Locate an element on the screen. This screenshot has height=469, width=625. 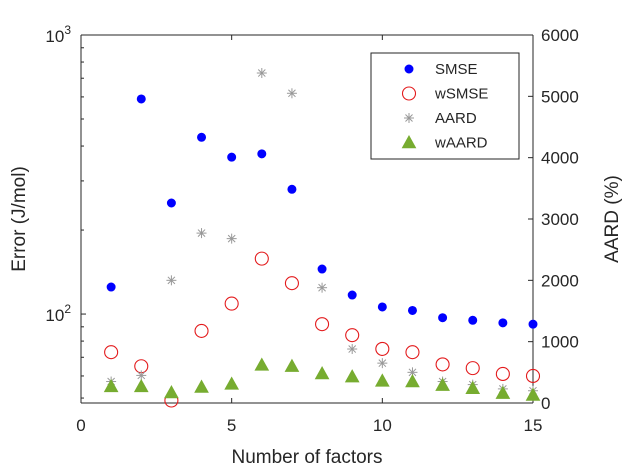
left-y-tick-label: 10² is located at coordinates (58, 313).